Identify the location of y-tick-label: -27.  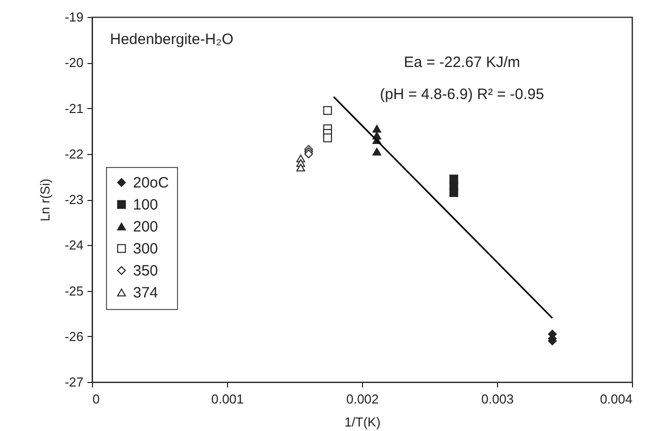
(74, 382).